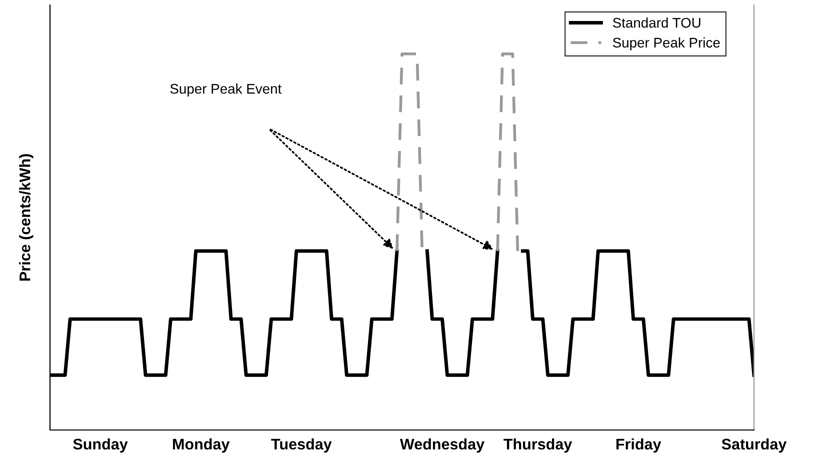  Describe the element at coordinates (301, 445) in the screenshot. I see `x-tick-label: Tuesday` at that location.